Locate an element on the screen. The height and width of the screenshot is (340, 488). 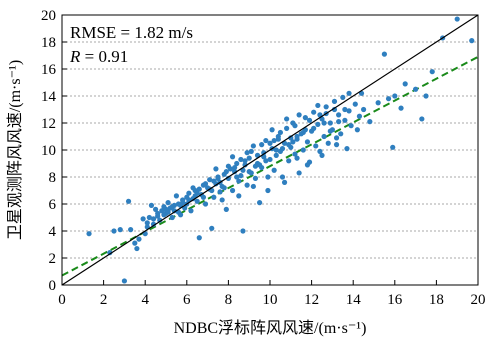
y-tick-label-16: 16 is located at coordinates (49, 70).